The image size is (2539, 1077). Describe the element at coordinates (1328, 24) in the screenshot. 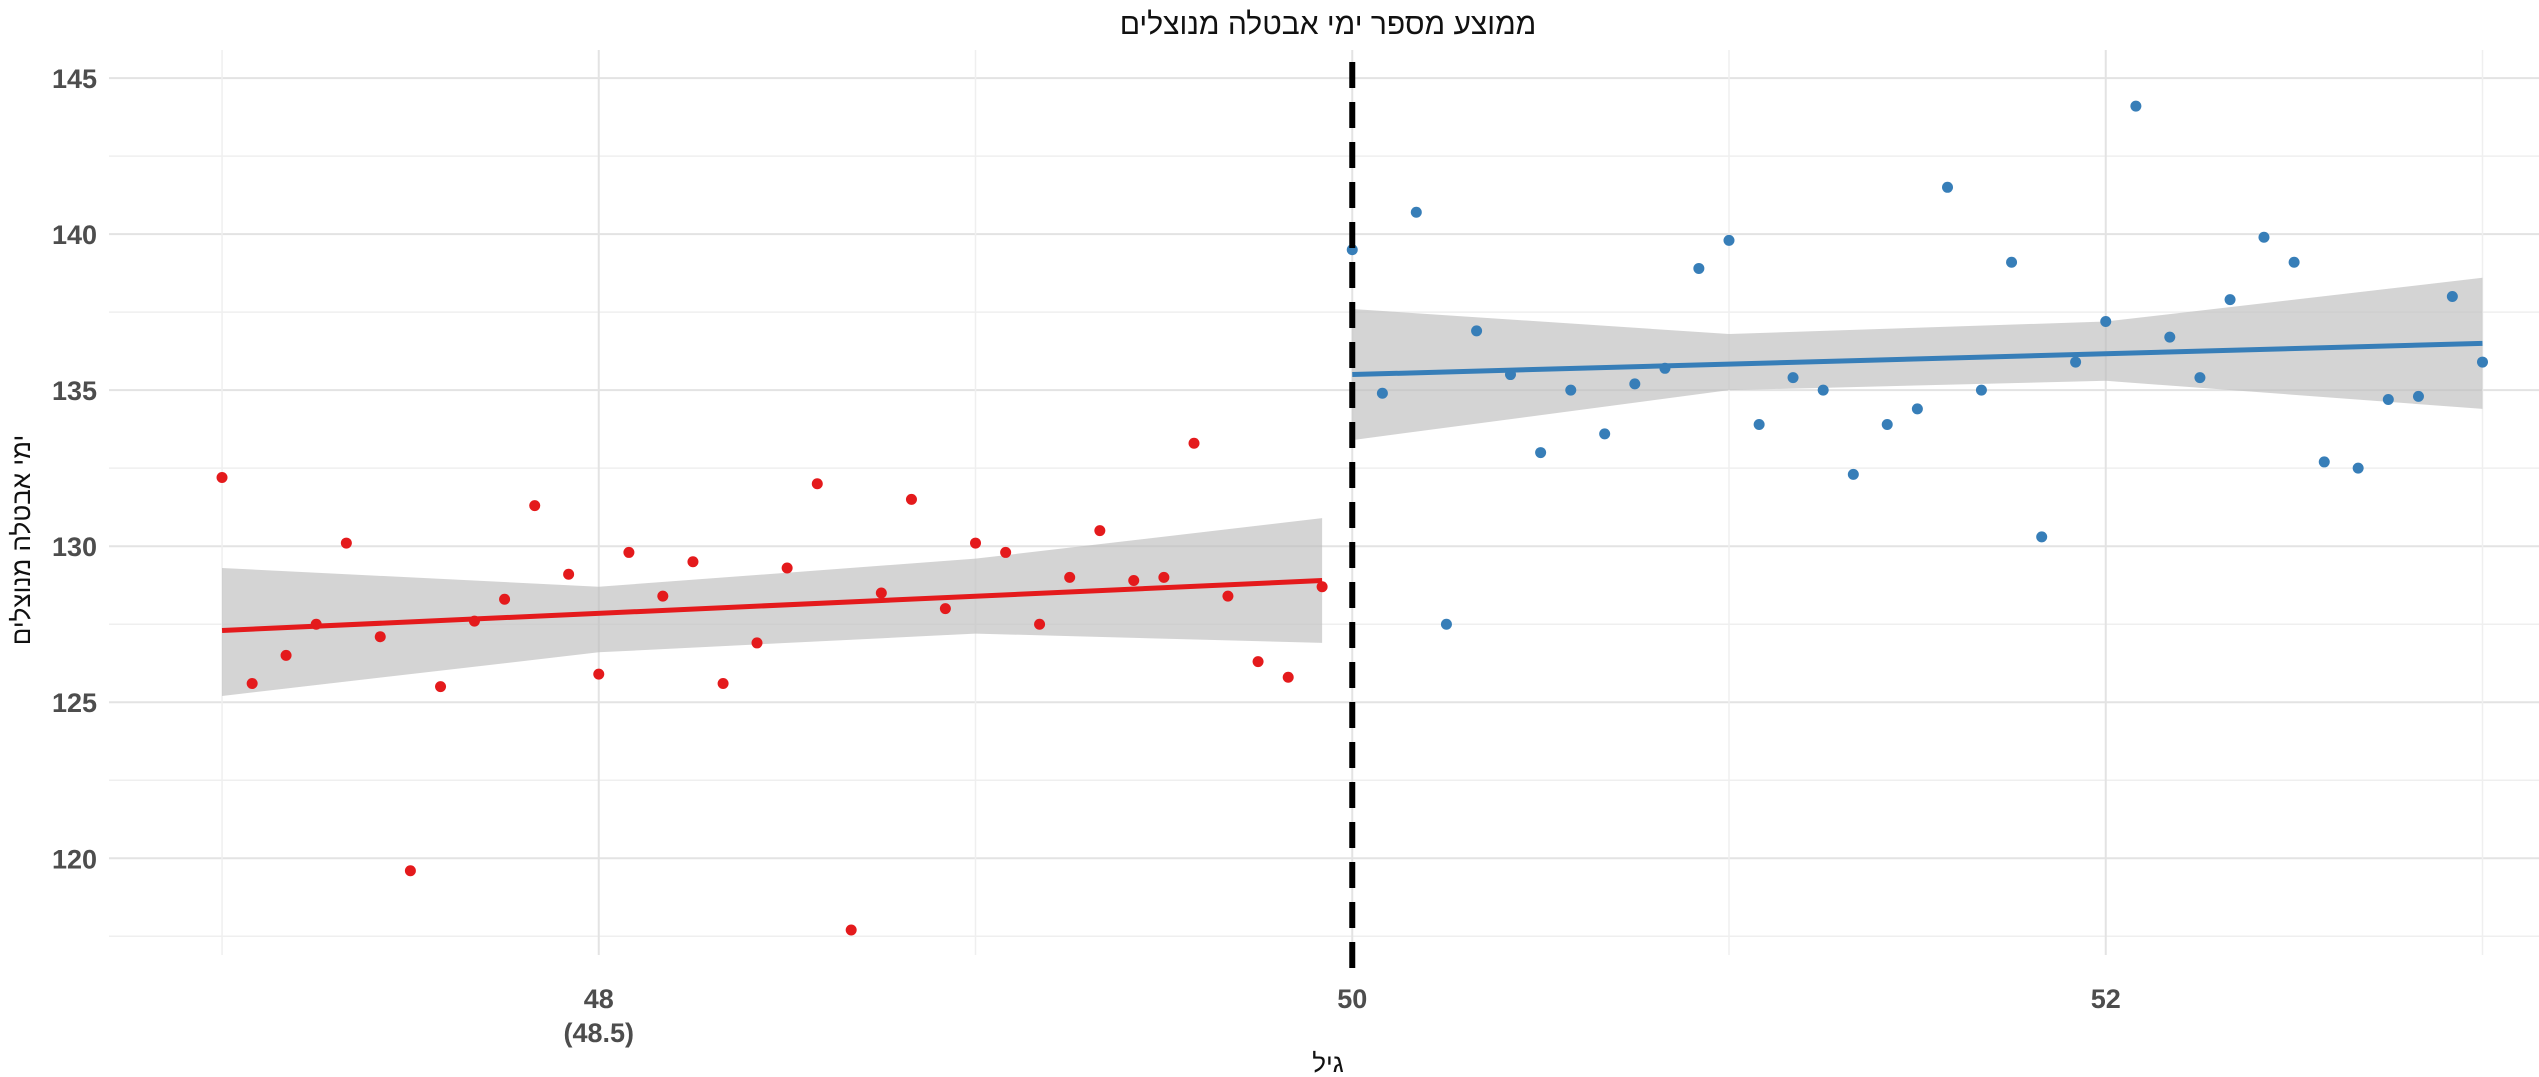

I see `chart-title: ממוצע מספר ימי אבטלה מנוצלים` at that location.